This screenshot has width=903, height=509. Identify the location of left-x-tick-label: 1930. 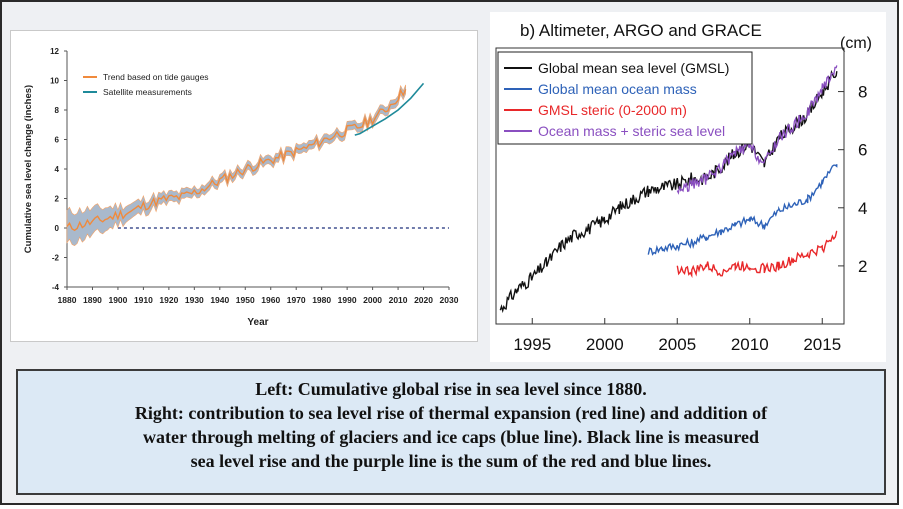
(194, 300).